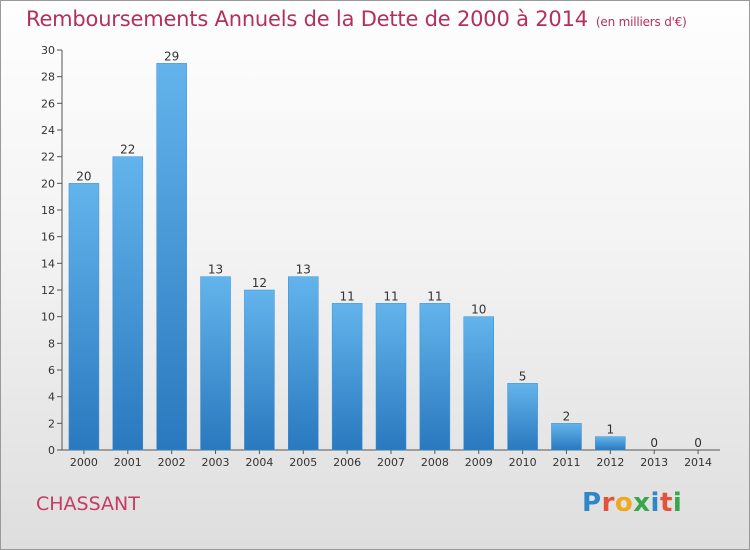  What do you see at coordinates (48, 130) in the screenshot?
I see `y-tick-label: 24` at bounding box center [48, 130].